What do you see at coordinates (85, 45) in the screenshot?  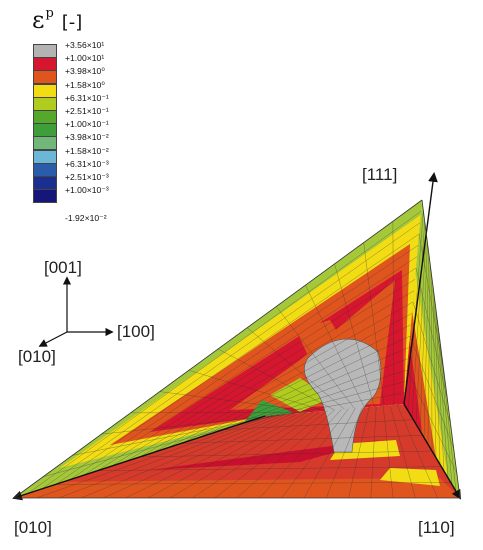 I see `legend-label: +3.56×10¹` at bounding box center [85, 45].